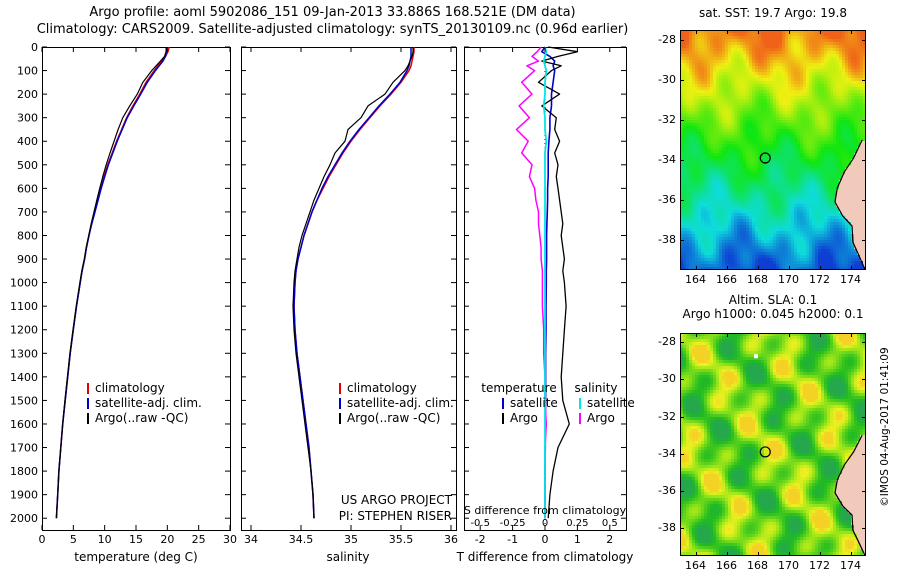 The image size is (900, 580). What do you see at coordinates (27, 235) in the screenshot?
I see `y-tick-label: 800` at bounding box center [27, 235].